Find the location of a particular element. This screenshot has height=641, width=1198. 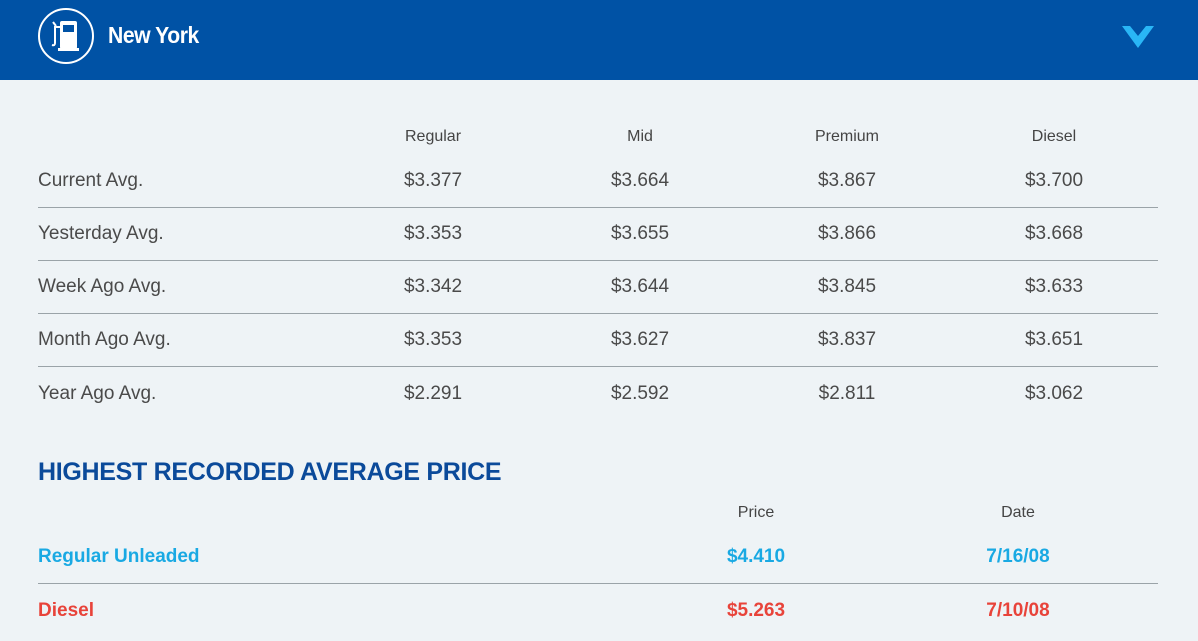

row-label: Yesterday Avg. is located at coordinates (101, 233).